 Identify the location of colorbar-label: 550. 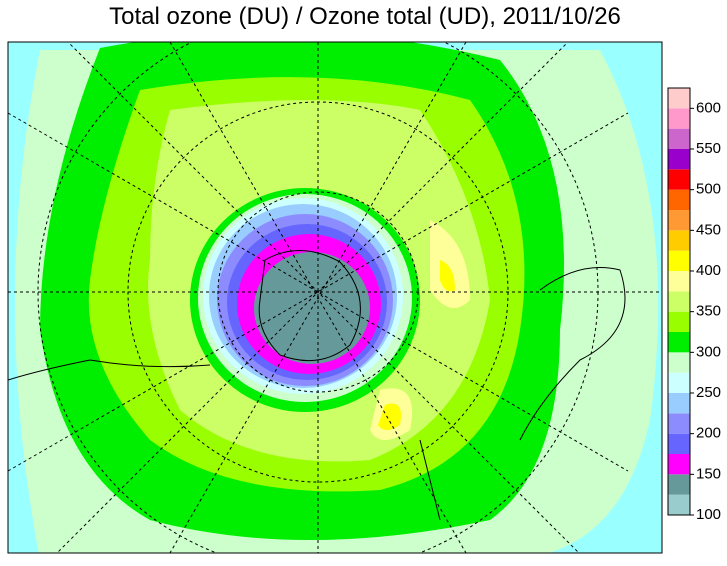
(708, 148).